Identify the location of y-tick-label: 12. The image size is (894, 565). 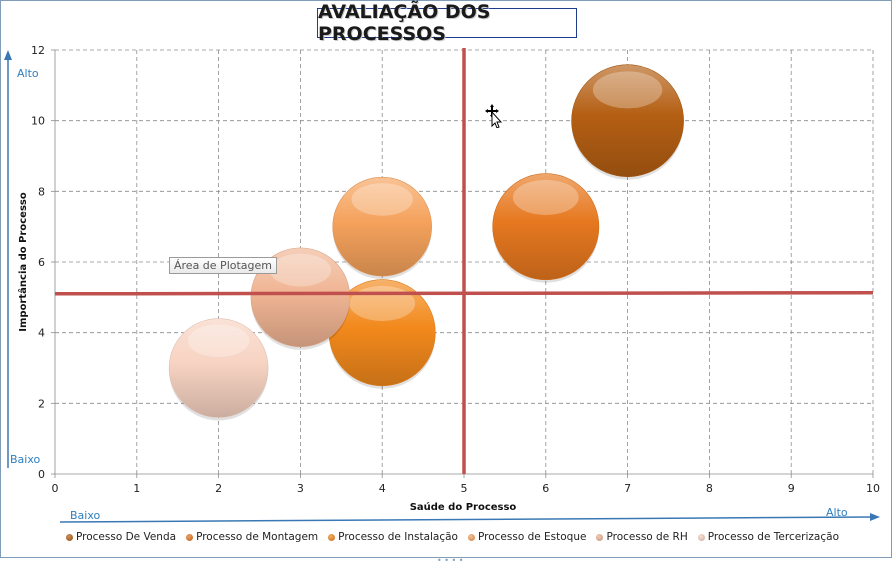
(38, 50).